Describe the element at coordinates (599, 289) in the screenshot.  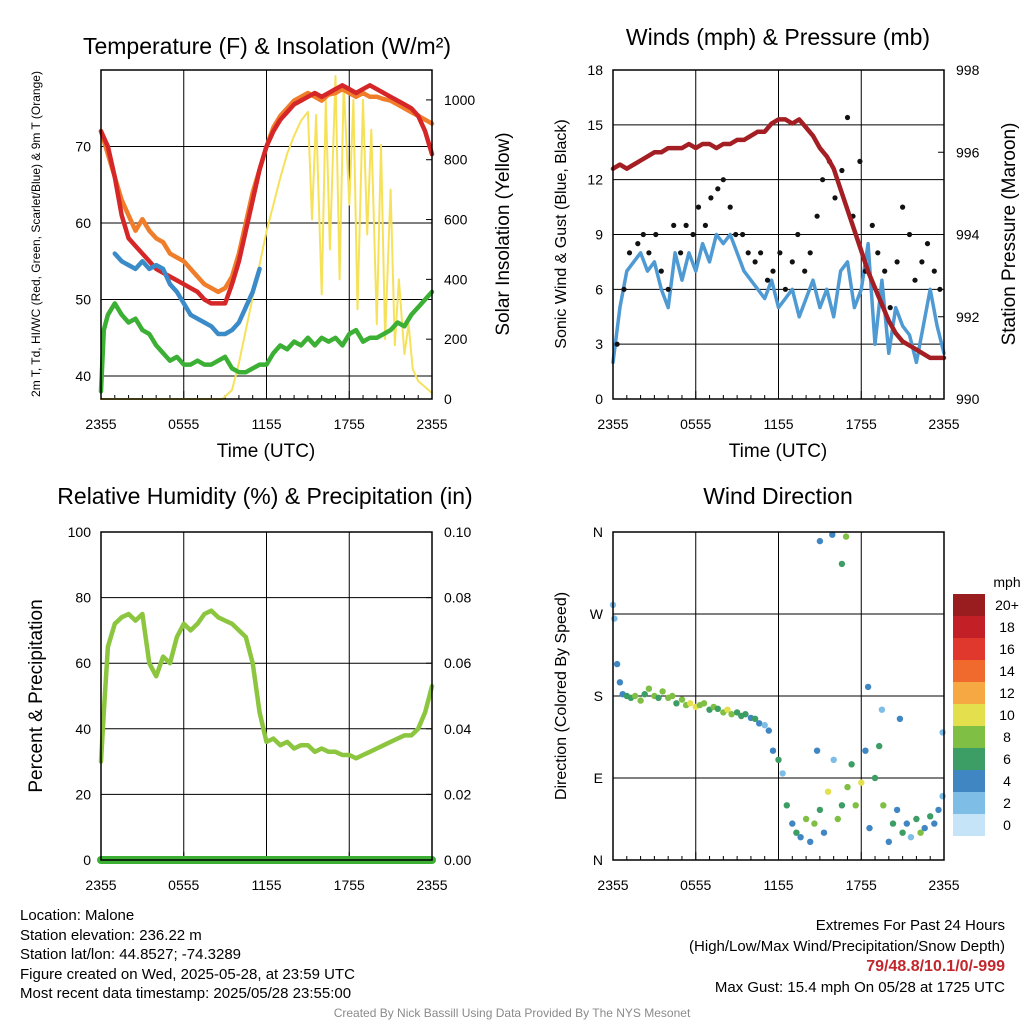
I see `y-tick-label: 6` at that location.